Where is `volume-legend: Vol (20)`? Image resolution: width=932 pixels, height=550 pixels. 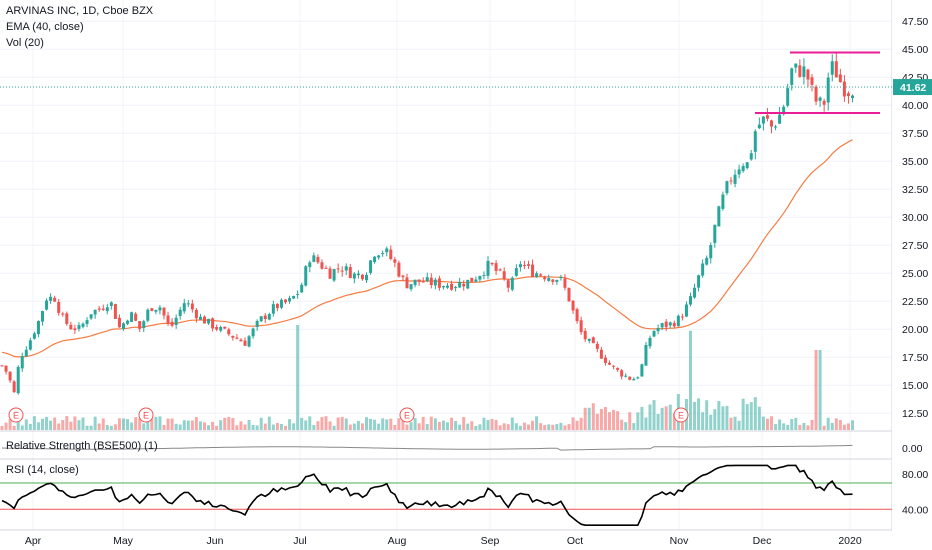
volume-legend: Vol (20) is located at coordinates (25, 43).